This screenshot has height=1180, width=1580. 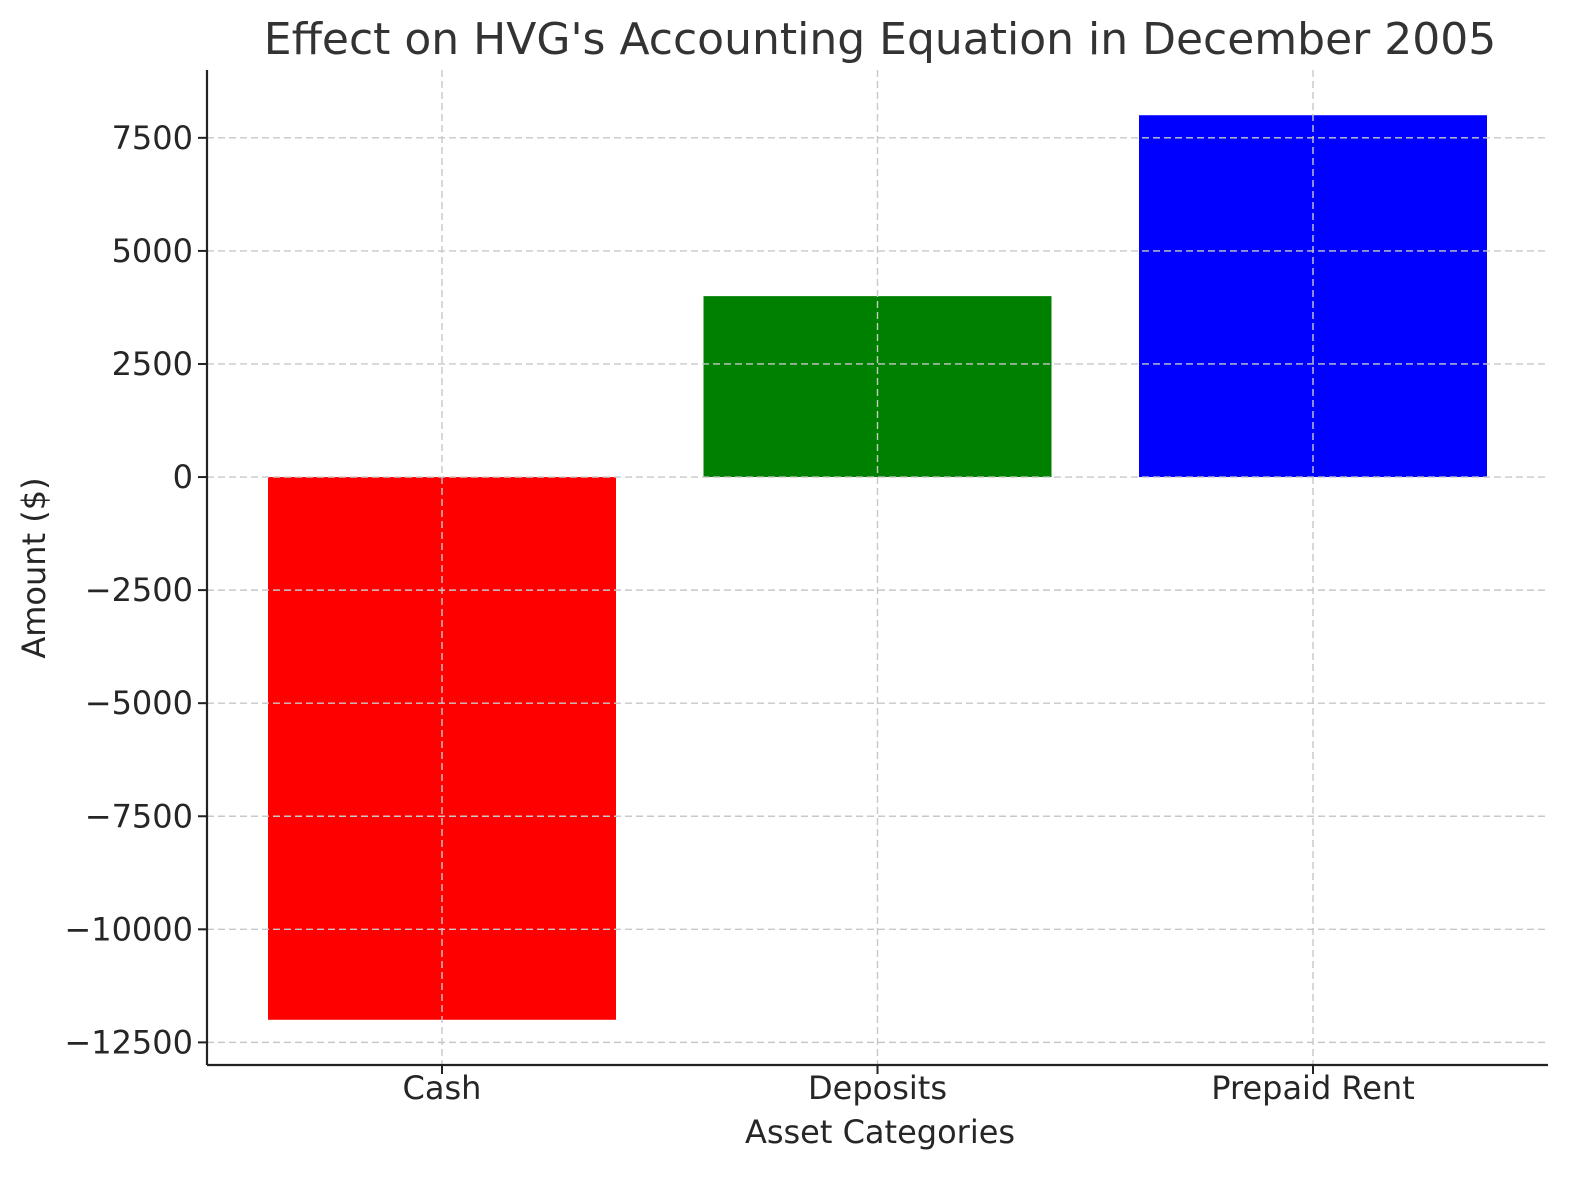 I want to click on x-tick-label: Cash, so click(x=442, y=1088).